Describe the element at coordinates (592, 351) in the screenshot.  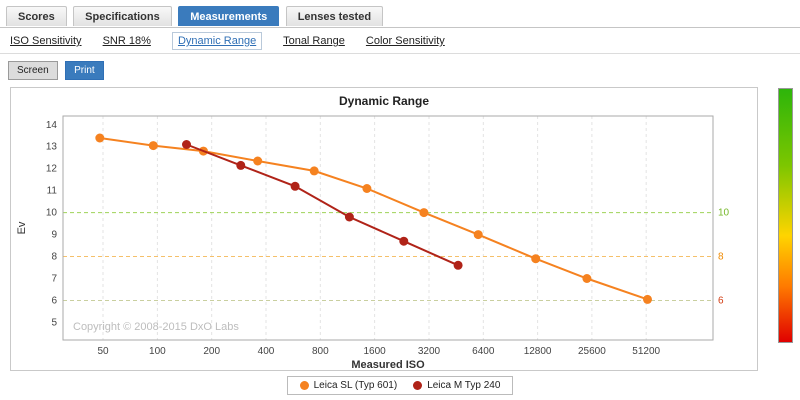
I see `svg-text: 25600` at that location.